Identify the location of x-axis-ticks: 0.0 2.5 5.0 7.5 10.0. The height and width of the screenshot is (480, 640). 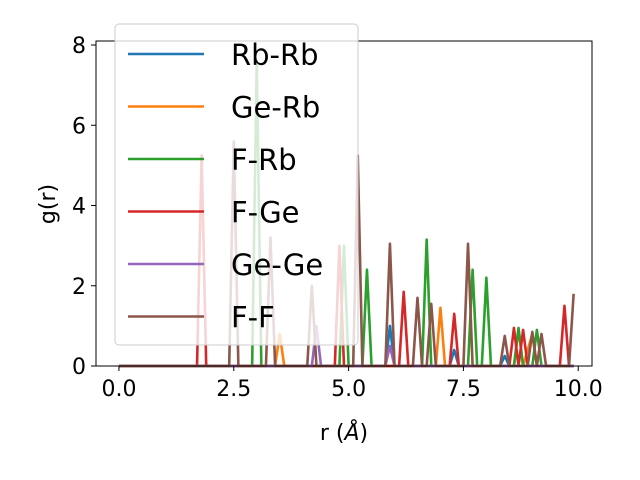
(352, 384).